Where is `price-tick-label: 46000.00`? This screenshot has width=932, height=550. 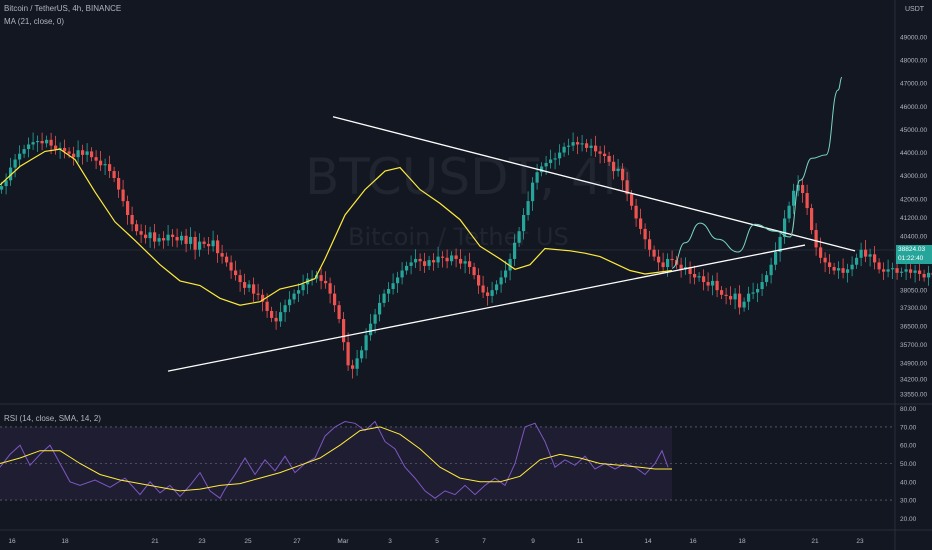 price-tick-label: 46000.00 is located at coordinates (913, 107).